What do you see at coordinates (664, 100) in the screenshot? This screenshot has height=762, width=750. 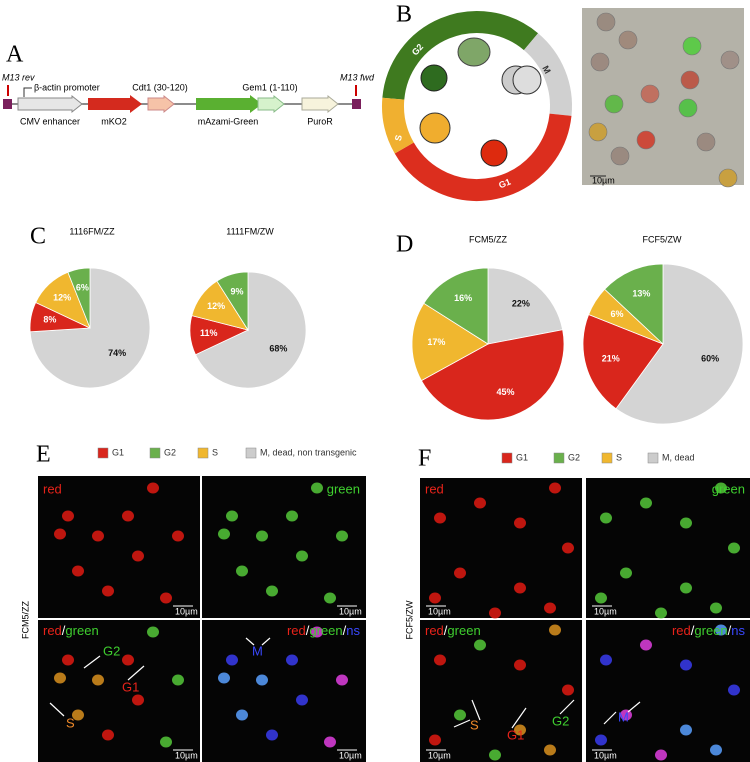 I see `cells` at bounding box center [664, 100].